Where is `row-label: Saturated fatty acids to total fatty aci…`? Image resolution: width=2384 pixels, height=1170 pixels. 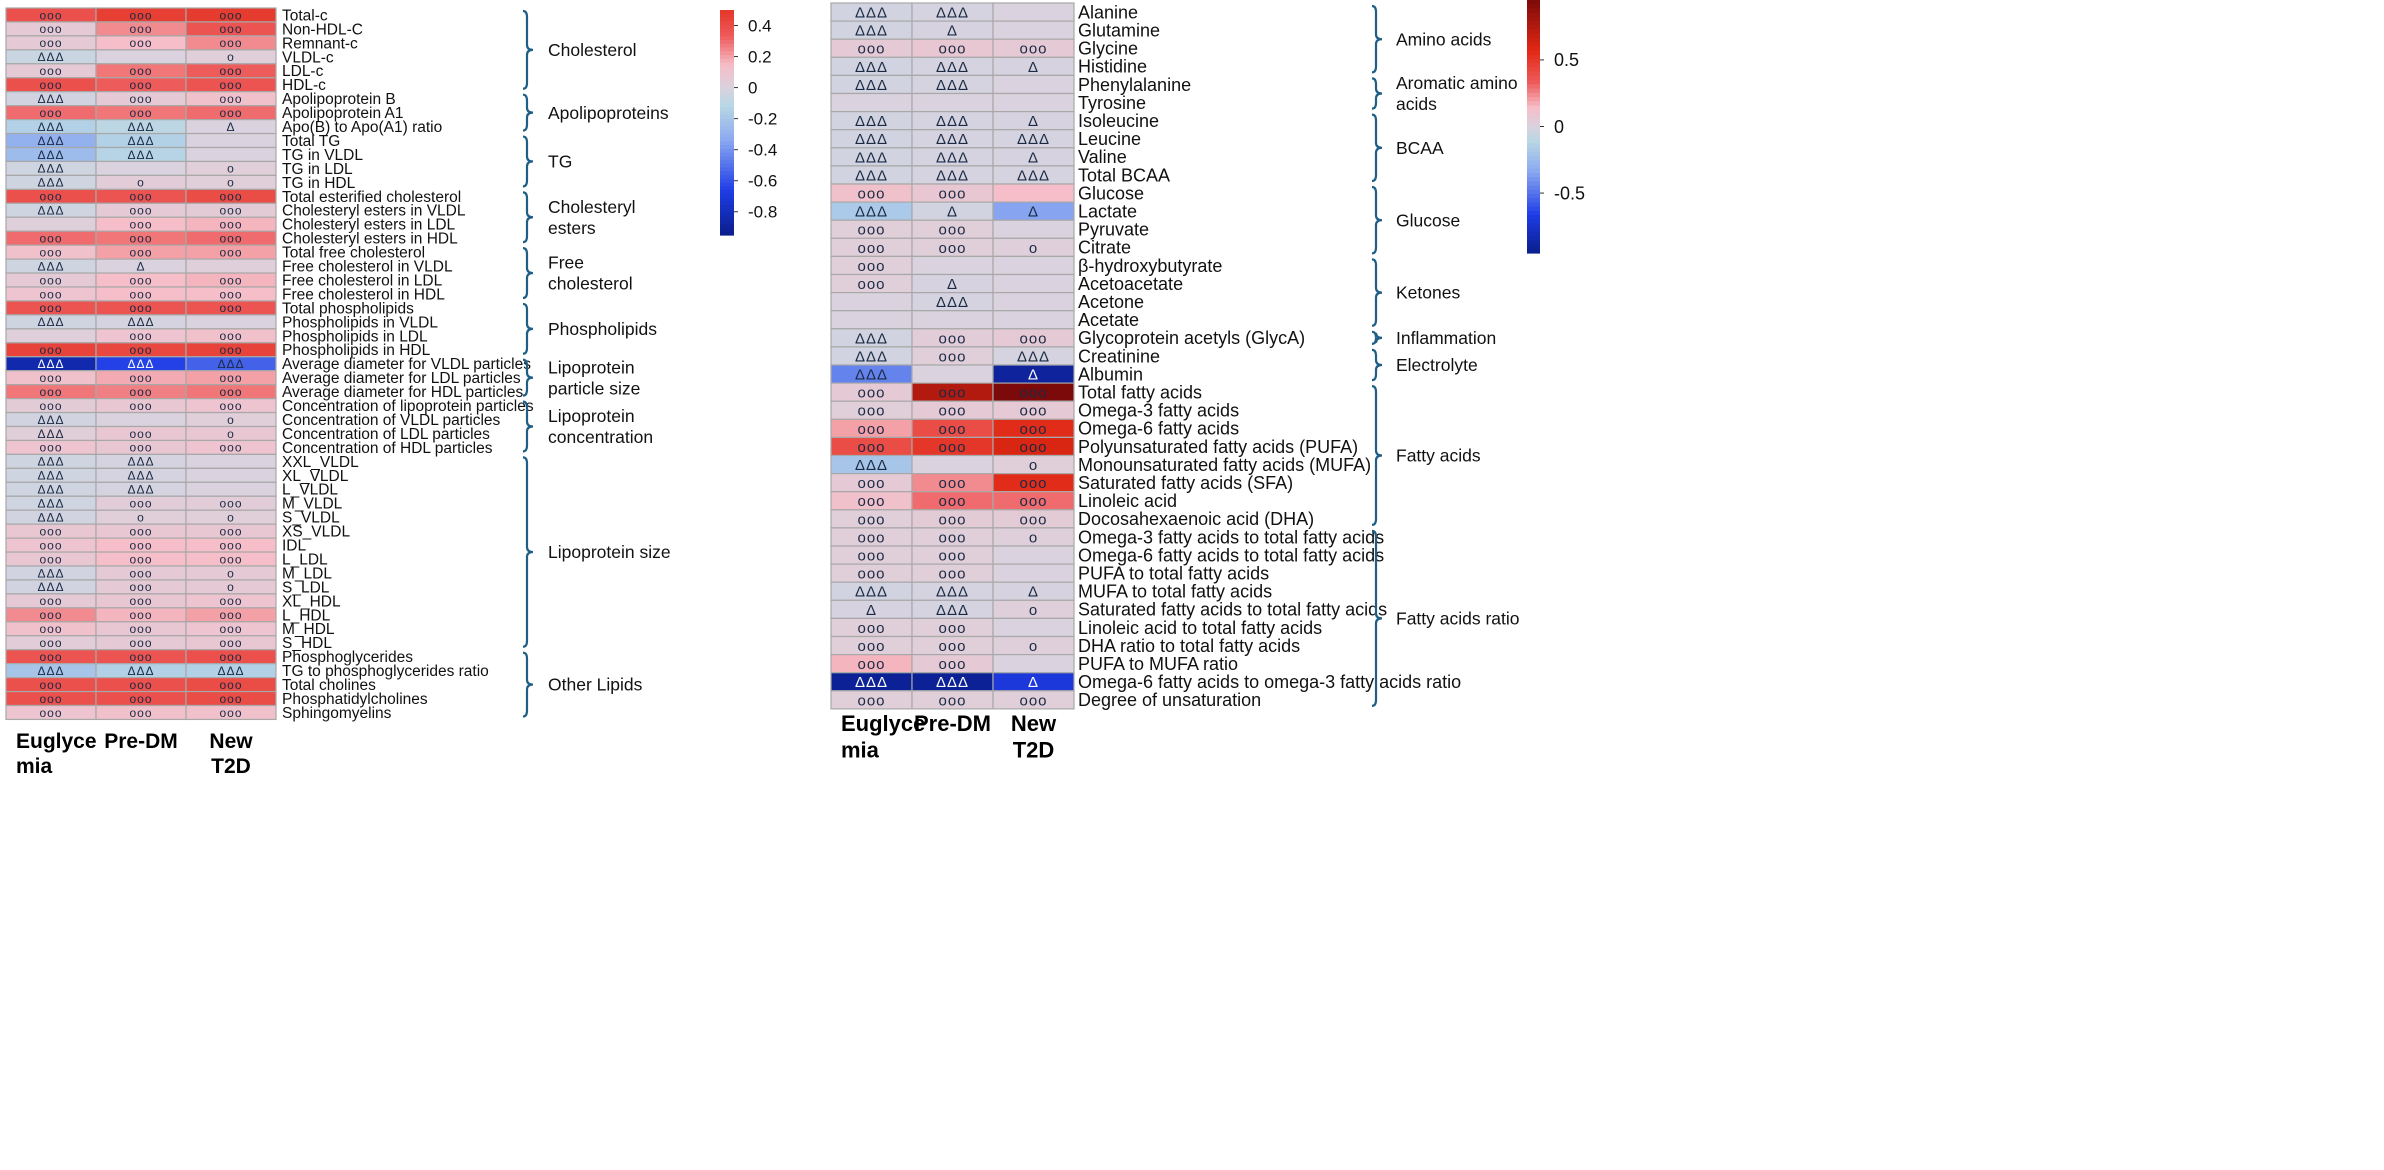
row-label: Saturated fatty acids to total fatty aci… is located at coordinates (1232, 610).